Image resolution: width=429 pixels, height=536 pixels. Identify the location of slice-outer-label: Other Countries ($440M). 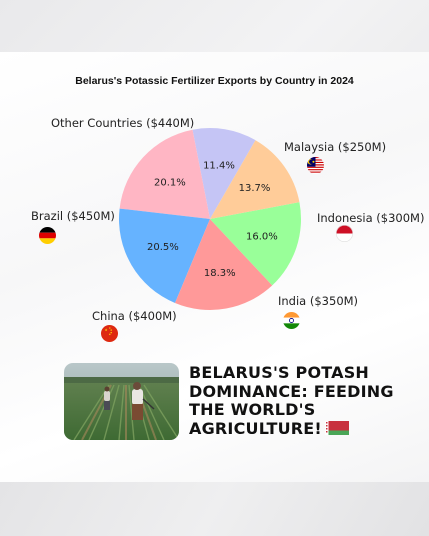
(122, 123).